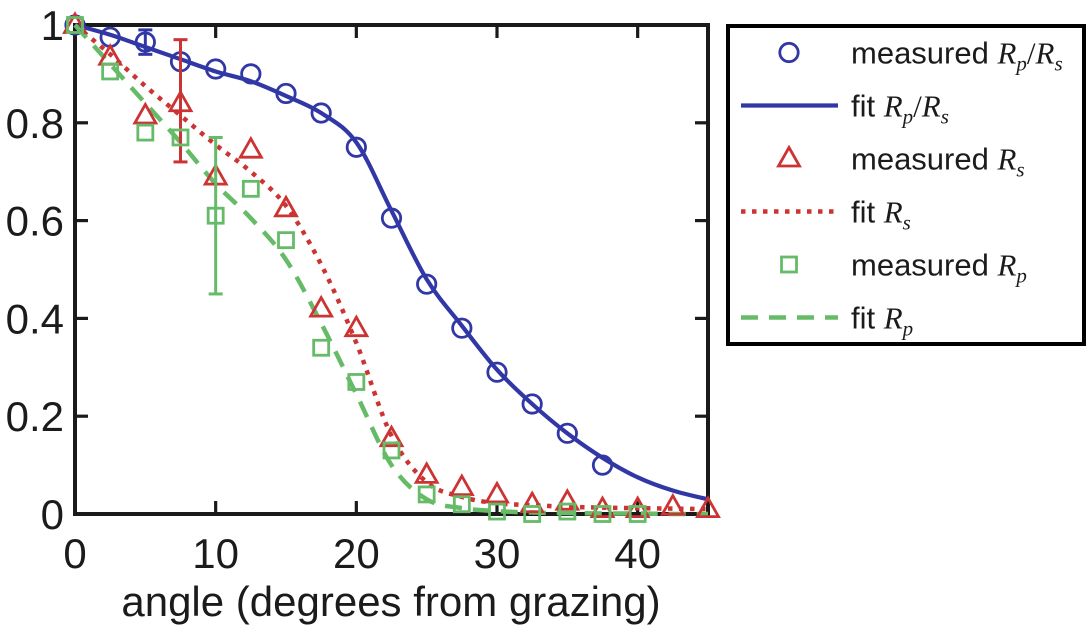 This screenshot has width=1091, height=633. Describe the element at coordinates (827, 321) in the screenshot. I see `legend-entry: fit Rp` at that location.